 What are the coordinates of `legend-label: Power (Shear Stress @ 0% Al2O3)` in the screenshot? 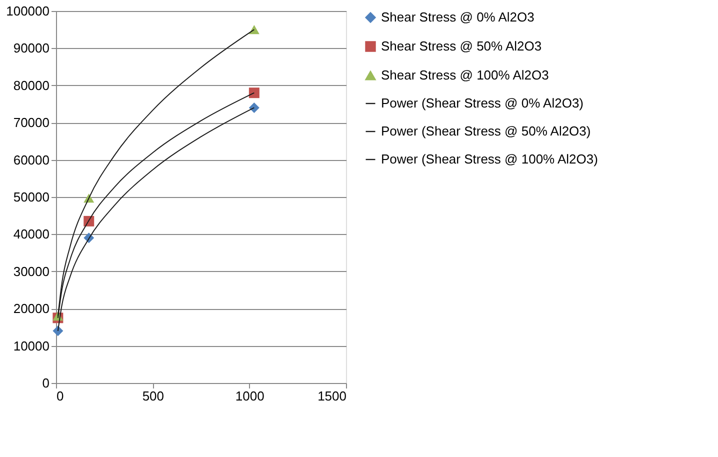 It's located at (482, 103).